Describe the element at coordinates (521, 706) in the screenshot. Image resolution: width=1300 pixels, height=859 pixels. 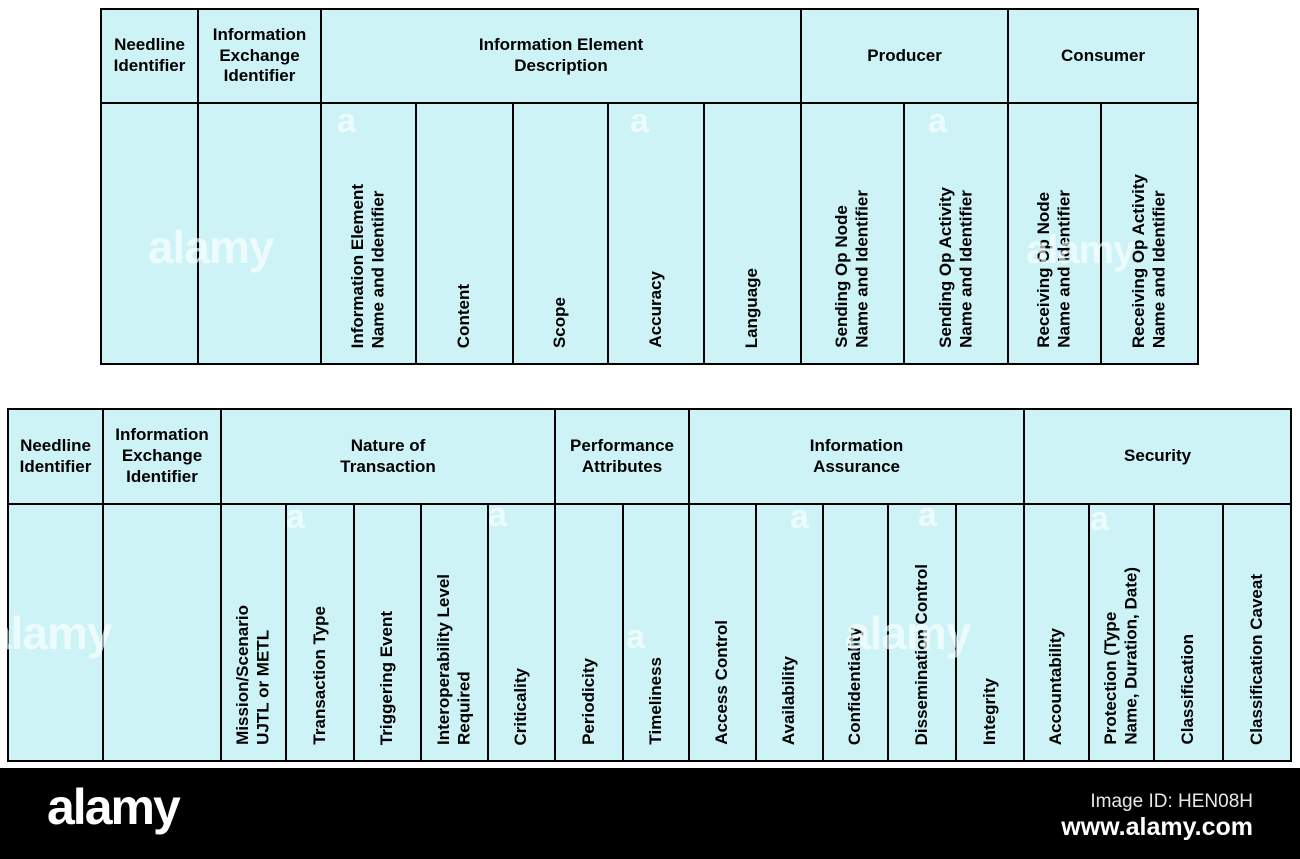
I see `t2-col-label: Criticality` at that location.